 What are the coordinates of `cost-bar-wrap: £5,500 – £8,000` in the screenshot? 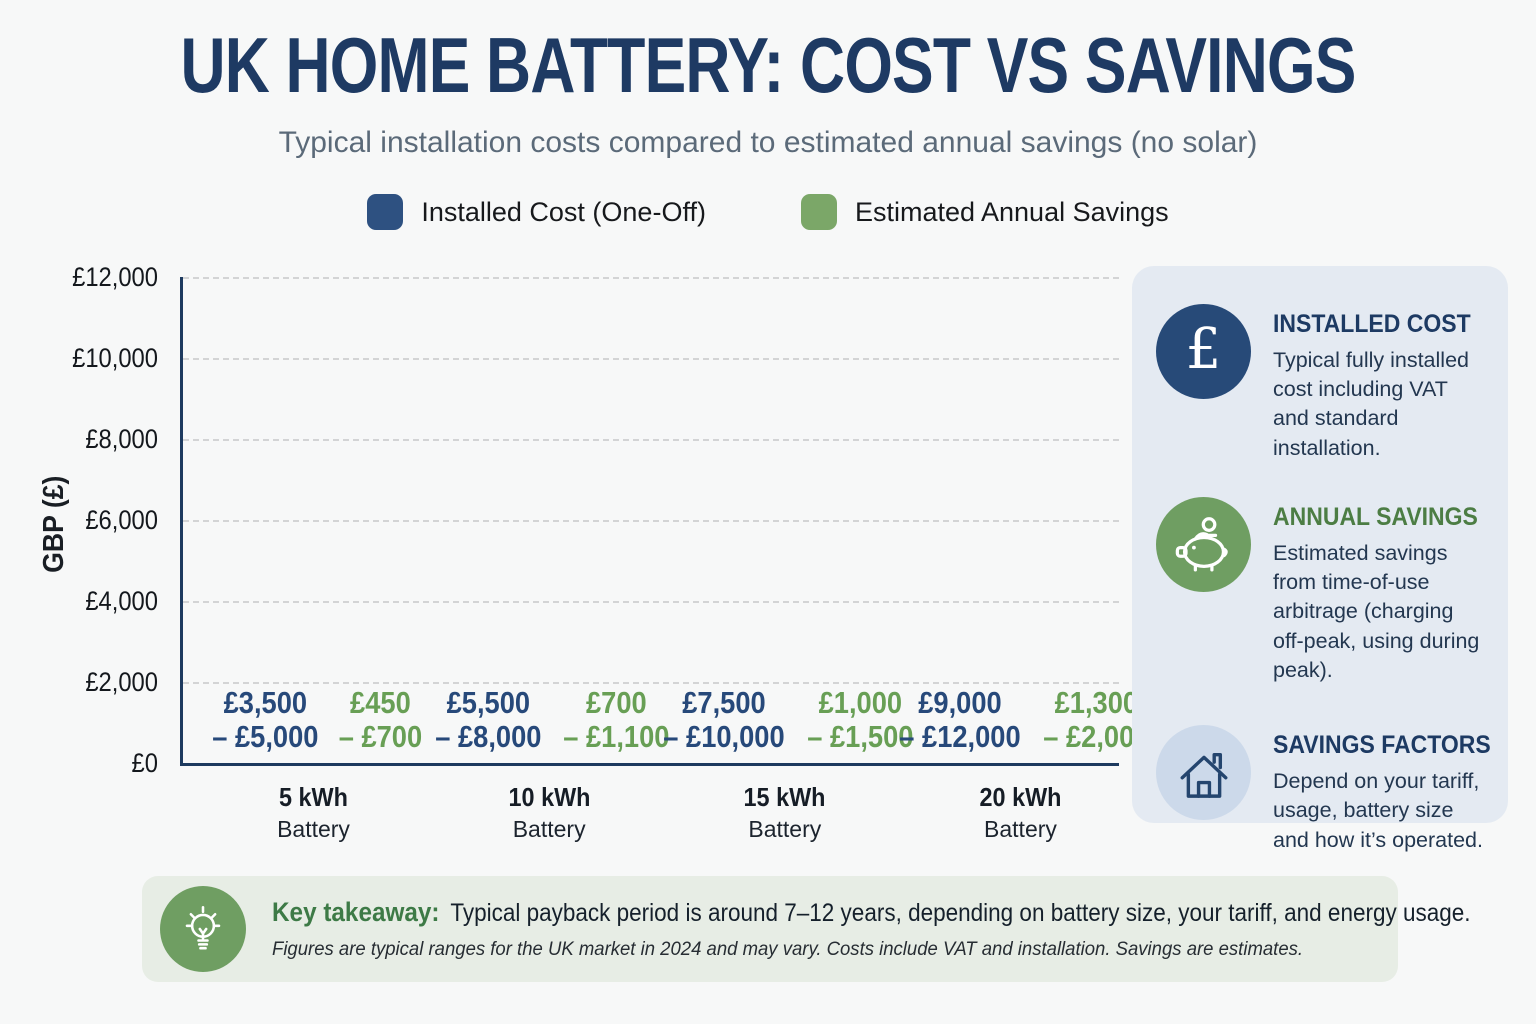 It's located at (488, 724).